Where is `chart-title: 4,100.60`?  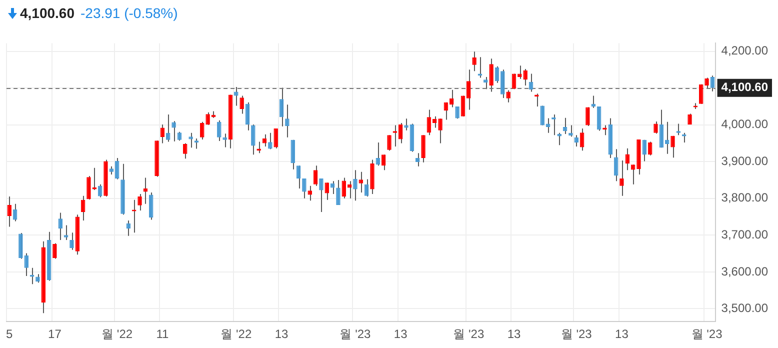
chart-title: 4,100.60 is located at coordinates (47, 13).